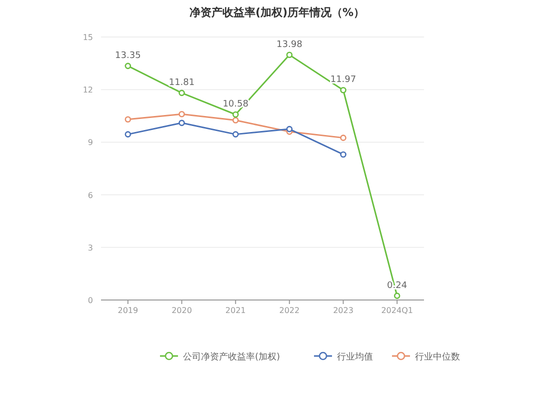 This screenshot has height=400, width=534. I want to click on x-tick-label: 2021, so click(235, 310).